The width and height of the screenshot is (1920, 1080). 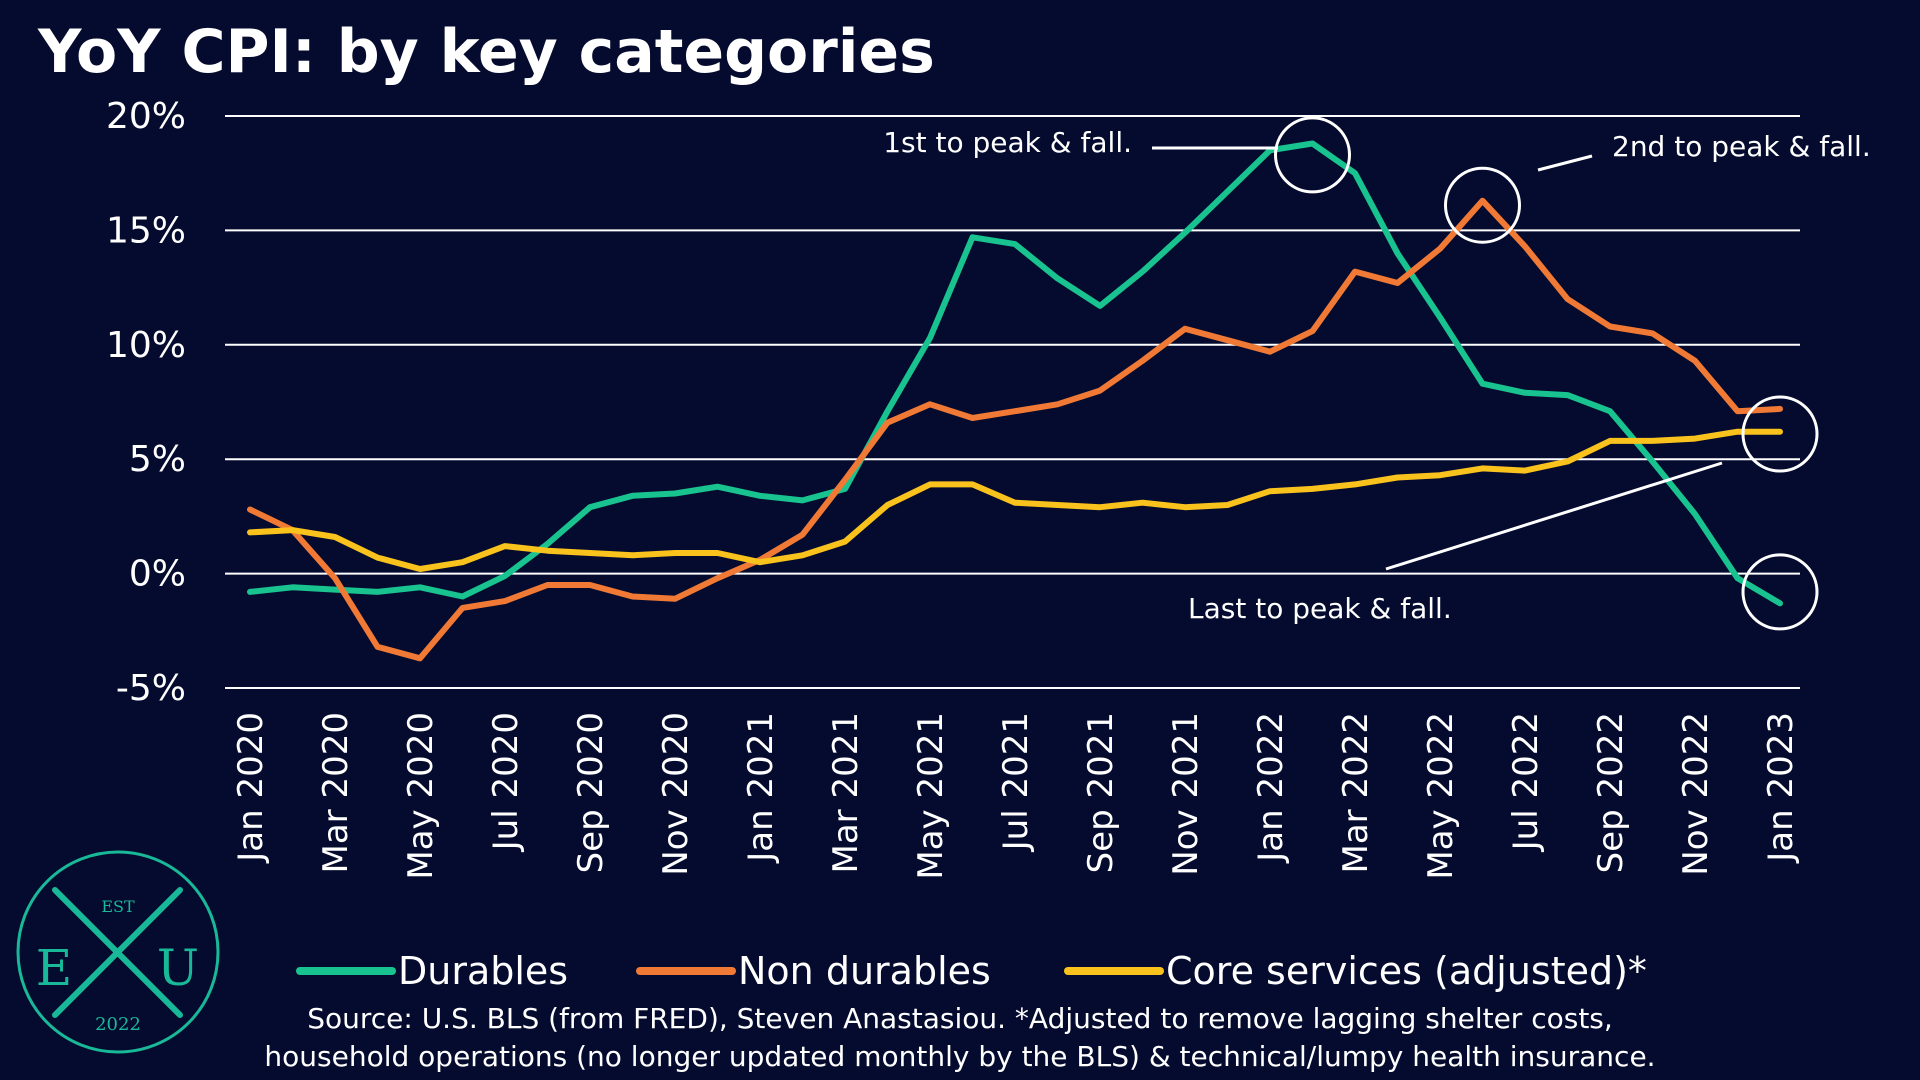 What do you see at coordinates (1780, 592) in the screenshot?
I see `annotation-circle-durables-end` at bounding box center [1780, 592].